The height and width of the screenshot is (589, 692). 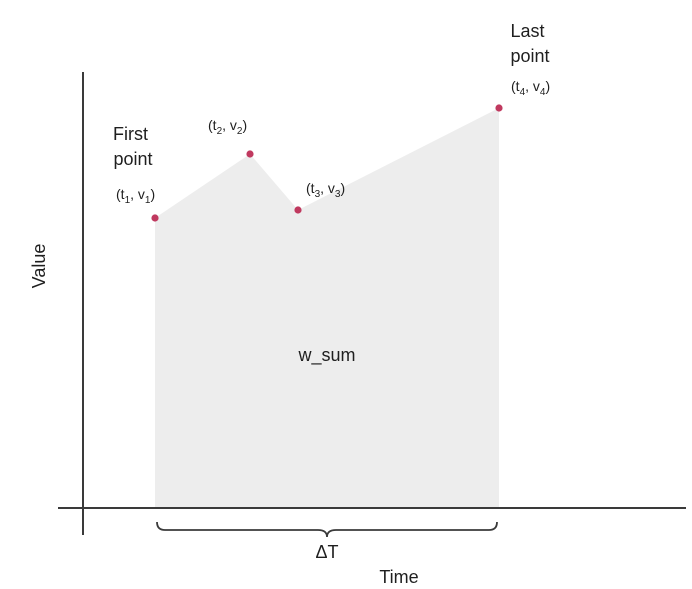 What do you see at coordinates (326, 552) in the screenshot?
I see `delta-t-label: ΔT` at bounding box center [326, 552].